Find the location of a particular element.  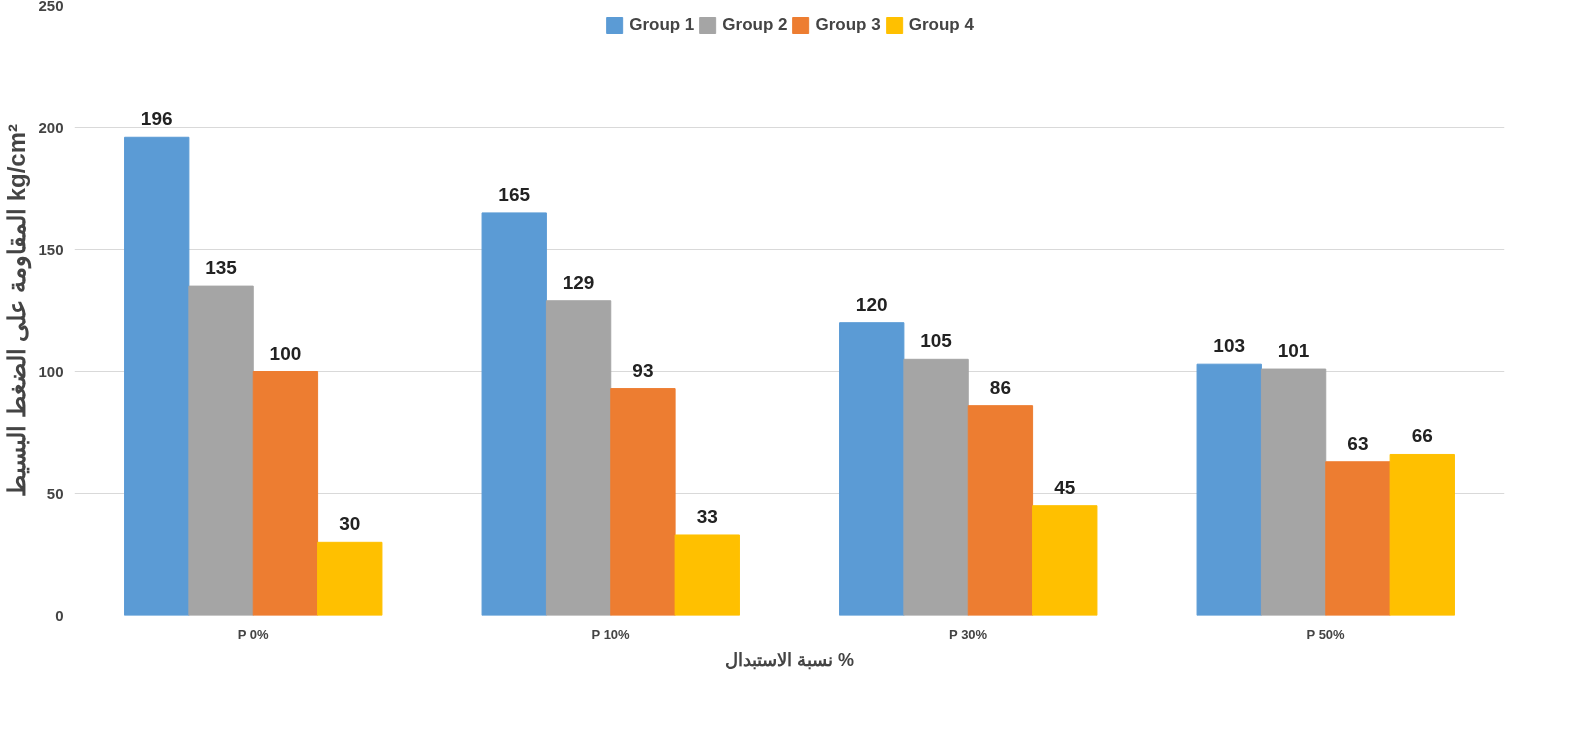

data-label: 66 is located at coordinates (1422, 436).